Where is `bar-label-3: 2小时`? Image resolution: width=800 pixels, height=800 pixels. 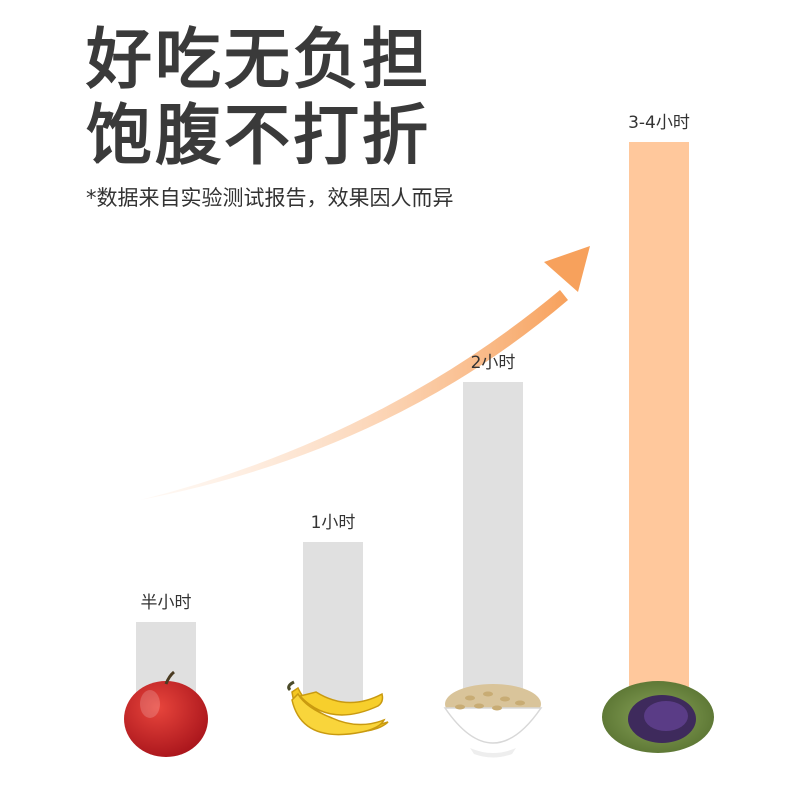 bar-label-3: 2小时 is located at coordinates (493, 363).